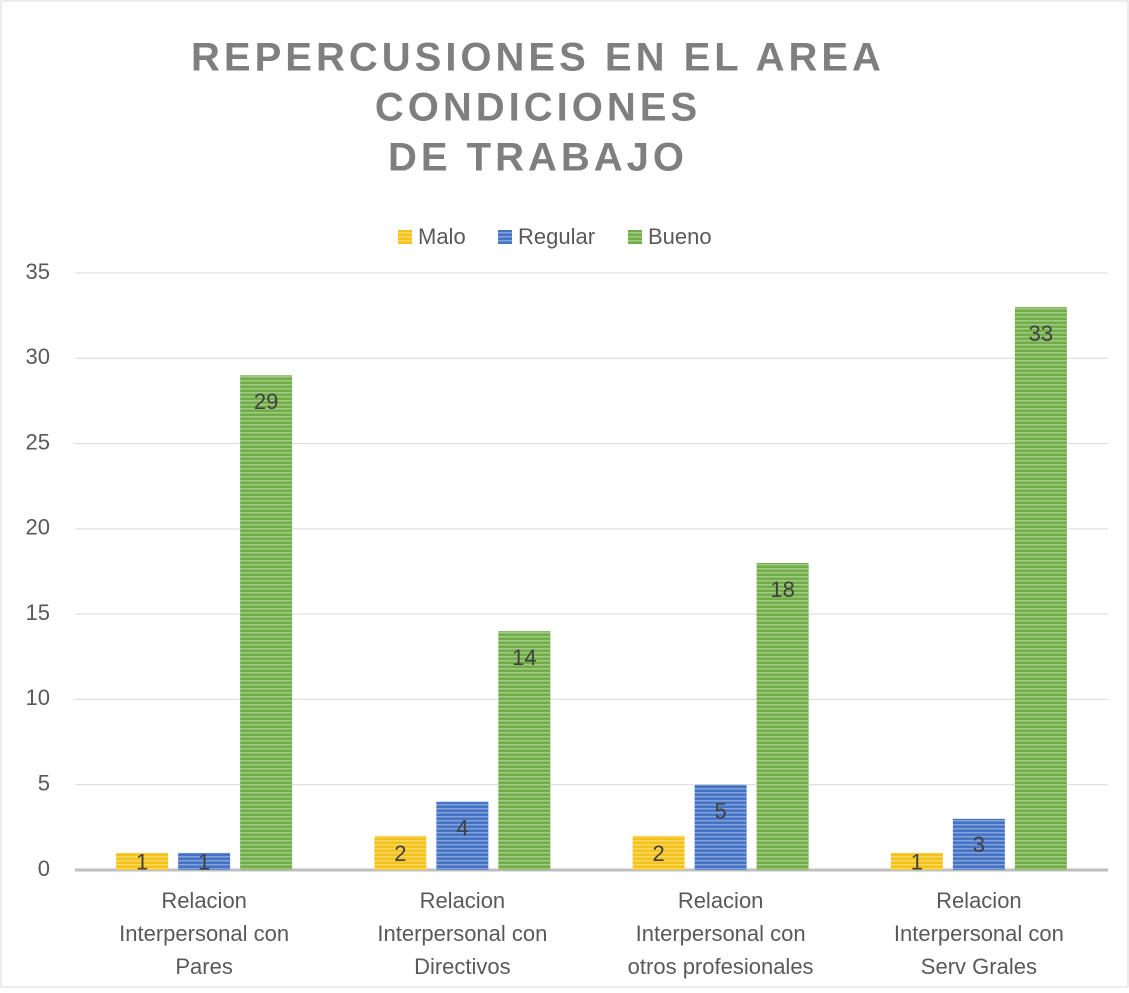 The width and height of the screenshot is (1129, 993). What do you see at coordinates (538, 158) in the screenshot?
I see `chart-title: DE TRABAJO` at bounding box center [538, 158].